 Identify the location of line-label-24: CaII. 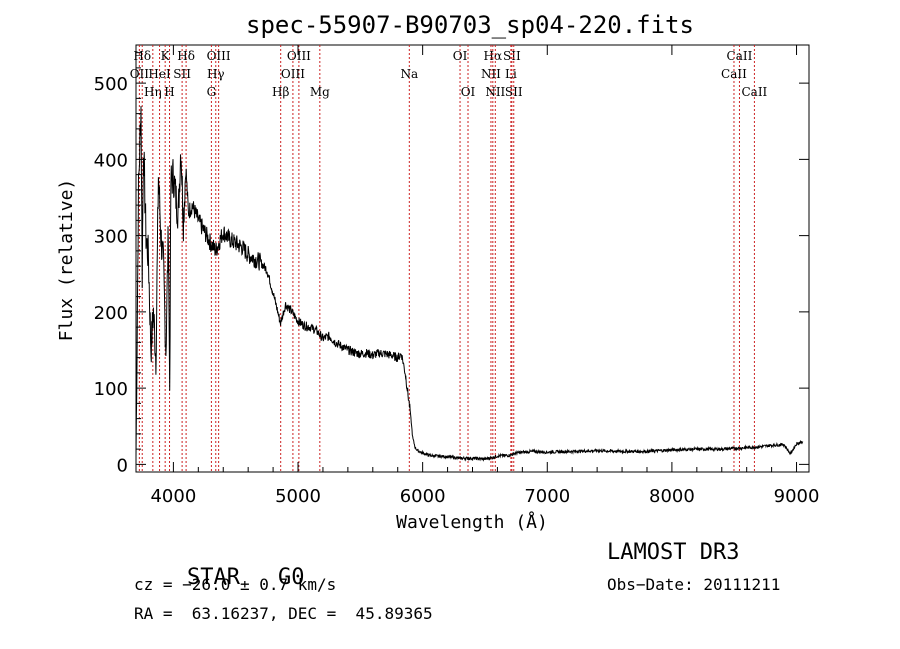
(740, 56).